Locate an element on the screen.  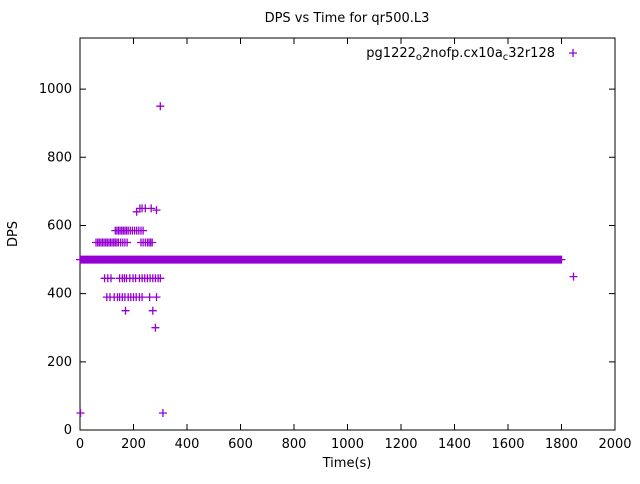
legend-marker-icon is located at coordinates (573, 53).